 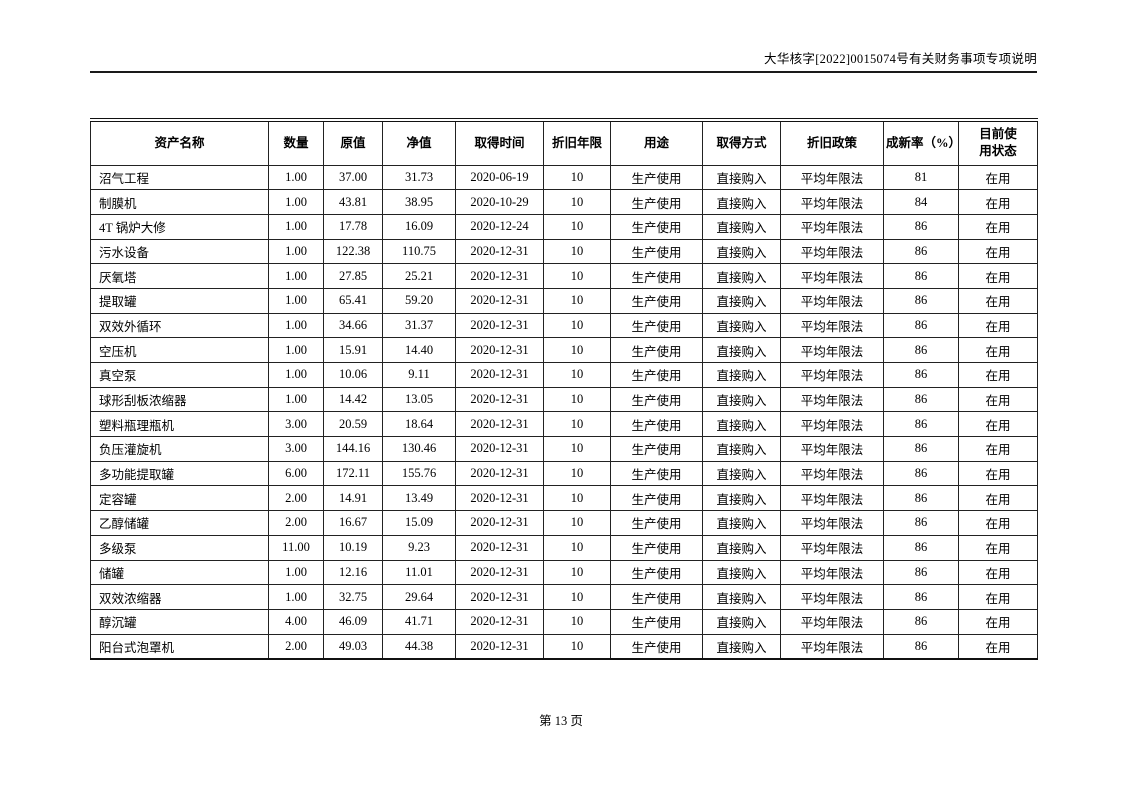 What do you see at coordinates (741, 142) in the screenshot?
I see `column-header-acquire-method: 取得方式` at bounding box center [741, 142].